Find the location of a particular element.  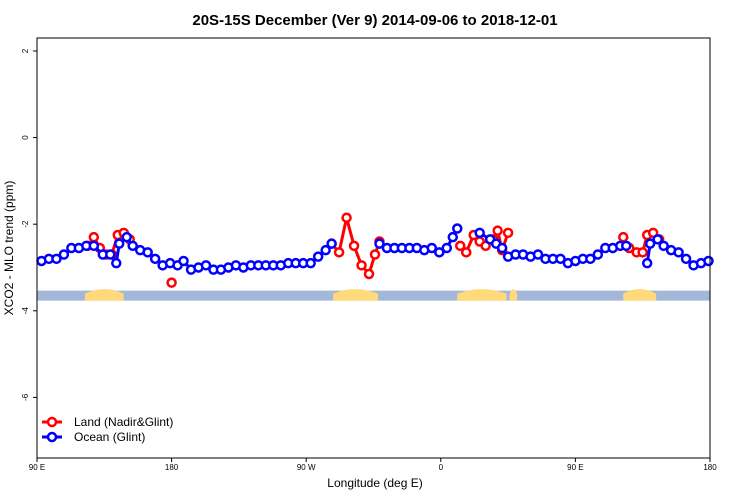

legend: Land (Nadir&Glint) Ocean (Glint) is located at coordinates (107, 429).